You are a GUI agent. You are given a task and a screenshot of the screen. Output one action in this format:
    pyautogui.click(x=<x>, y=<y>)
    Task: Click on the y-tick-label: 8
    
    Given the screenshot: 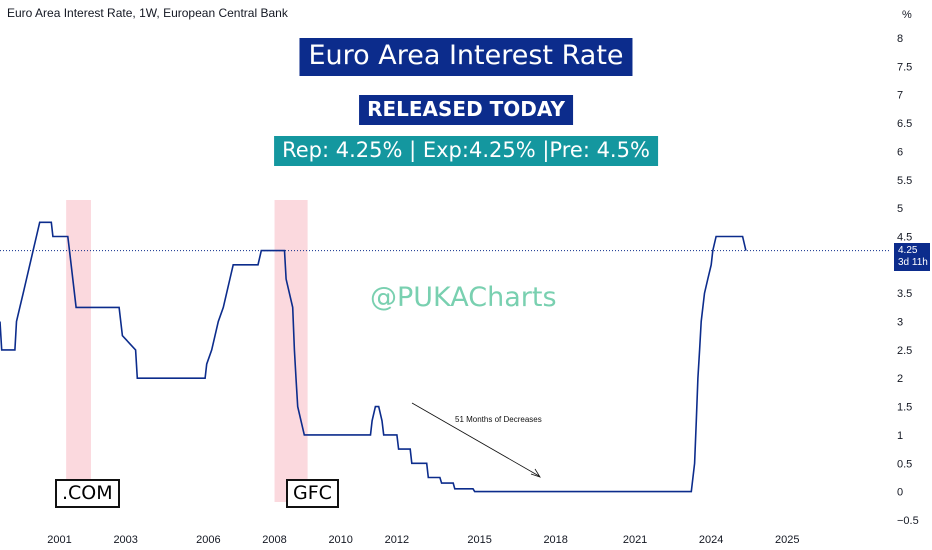 What is the action you would take?
    pyautogui.click(x=900, y=39)
    